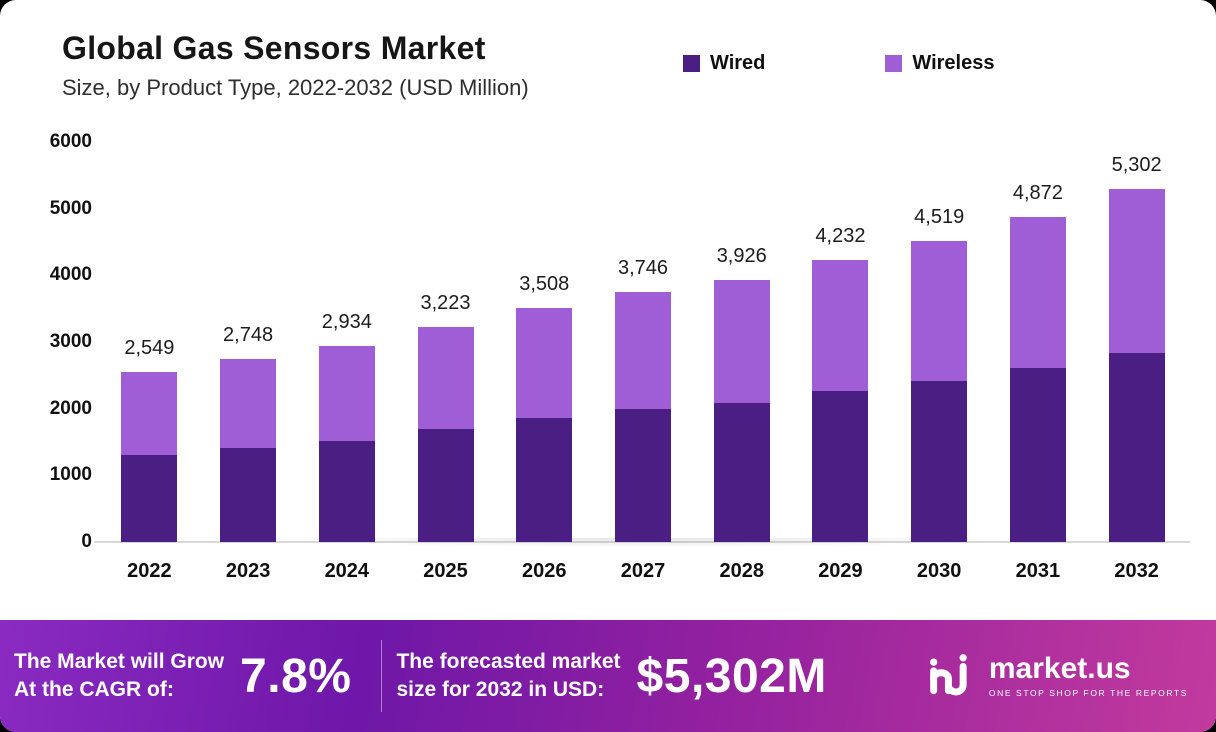 The height and width of the screenshot is (732, 1216). What do you see at coordinates (1059, 668) in the screenshot?
I see `brand-name: market.us` at bounding box center [1059, 668].